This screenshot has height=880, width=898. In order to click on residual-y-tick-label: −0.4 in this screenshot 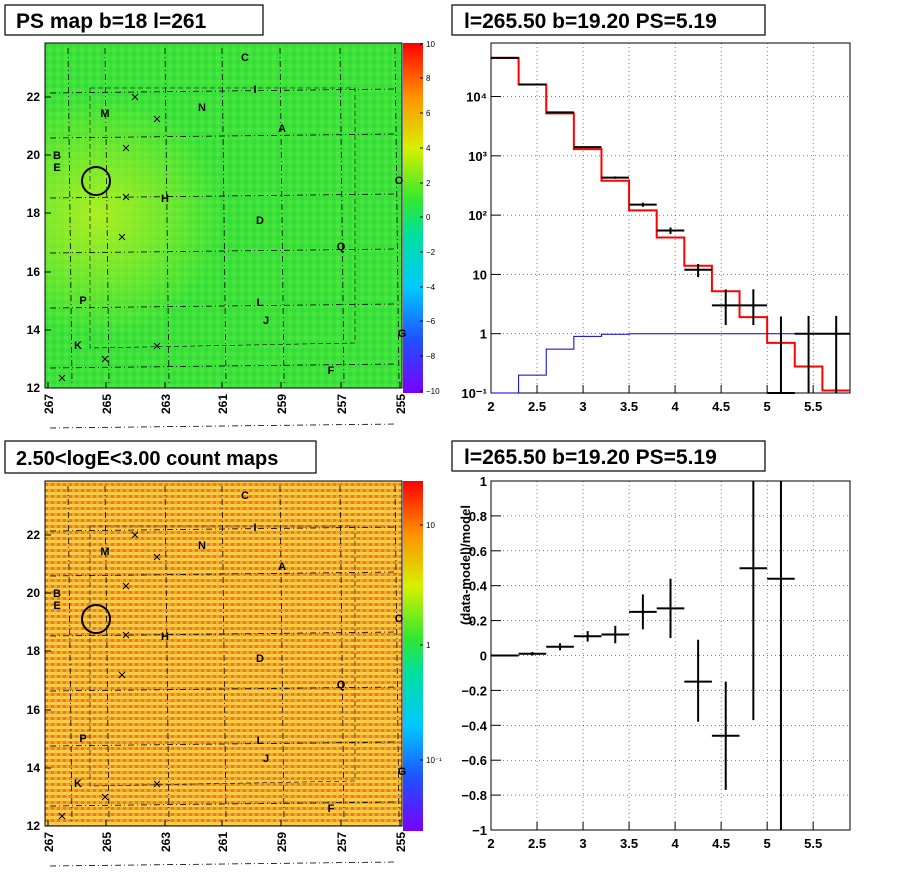, I will do `click(474, 725)`.